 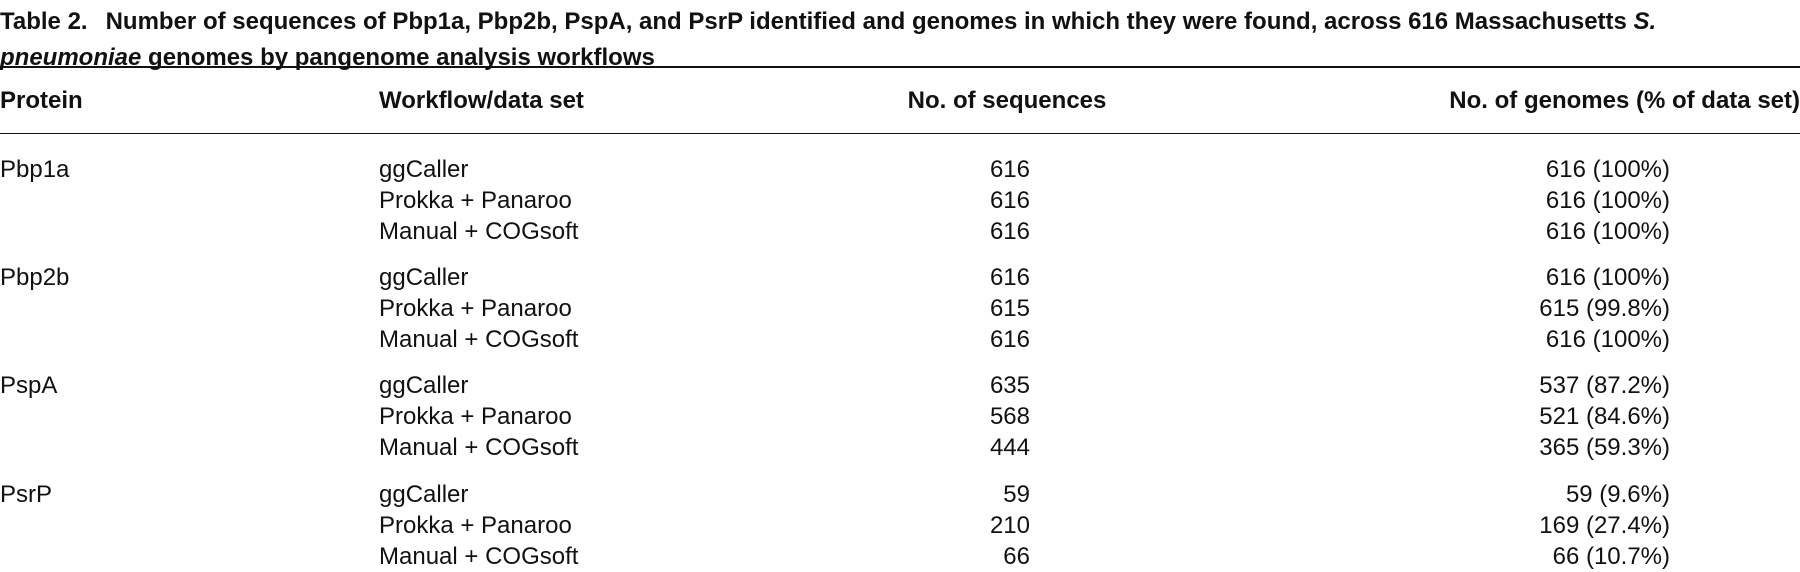 I want to click on genome-count: 66 (10.7%), so click(x=1611, y=556).